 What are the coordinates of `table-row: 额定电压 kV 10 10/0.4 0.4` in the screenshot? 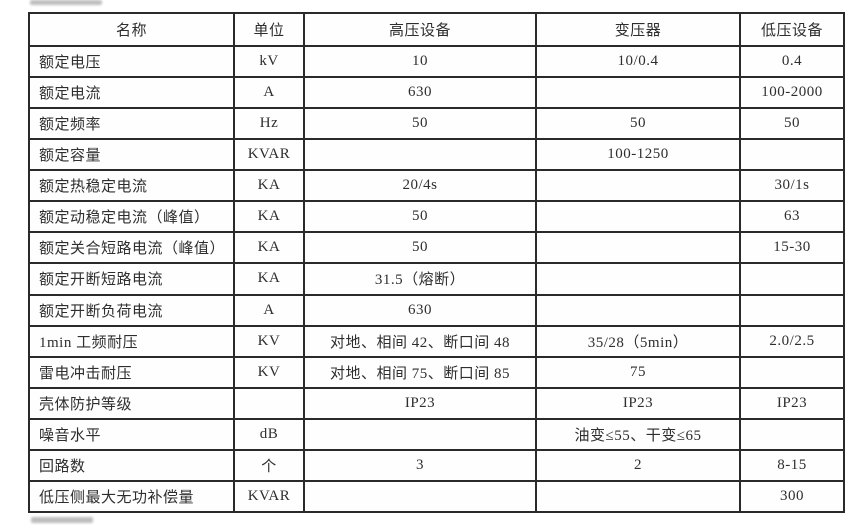 It's located at (436, 61).